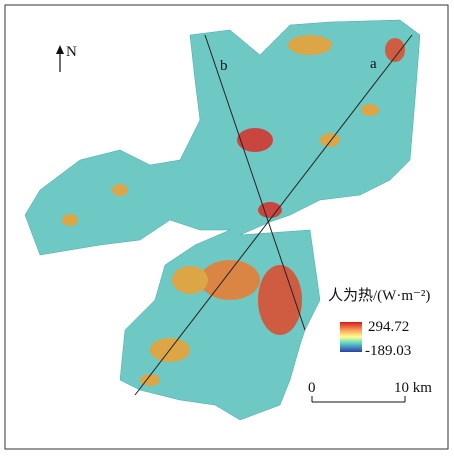 This screenshot has height=460, width=454. What do you see at coordinates (351, 337) in the screenshot?
I see `legend-color-ramp` at bounding box center [351, 337].